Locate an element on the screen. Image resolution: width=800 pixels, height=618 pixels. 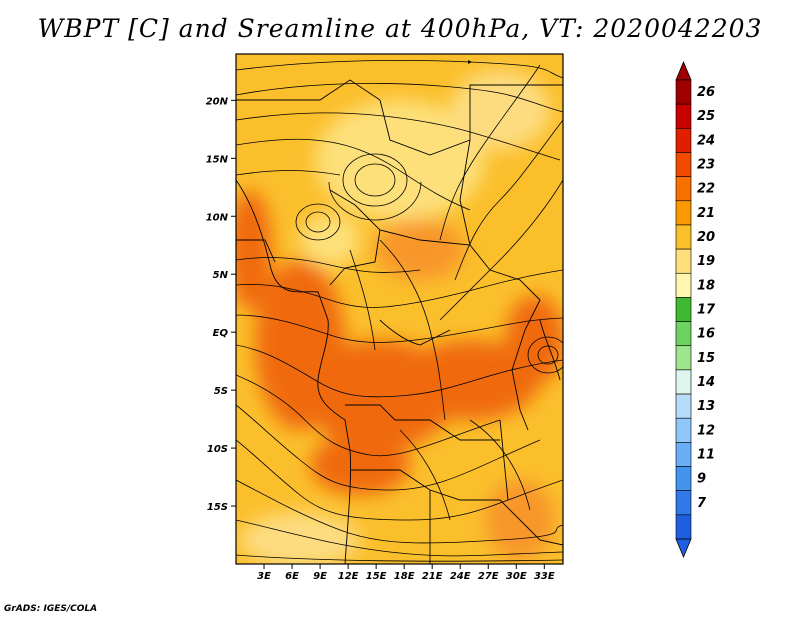
colorbar-label: 16 is located at coordinates (706, 334).